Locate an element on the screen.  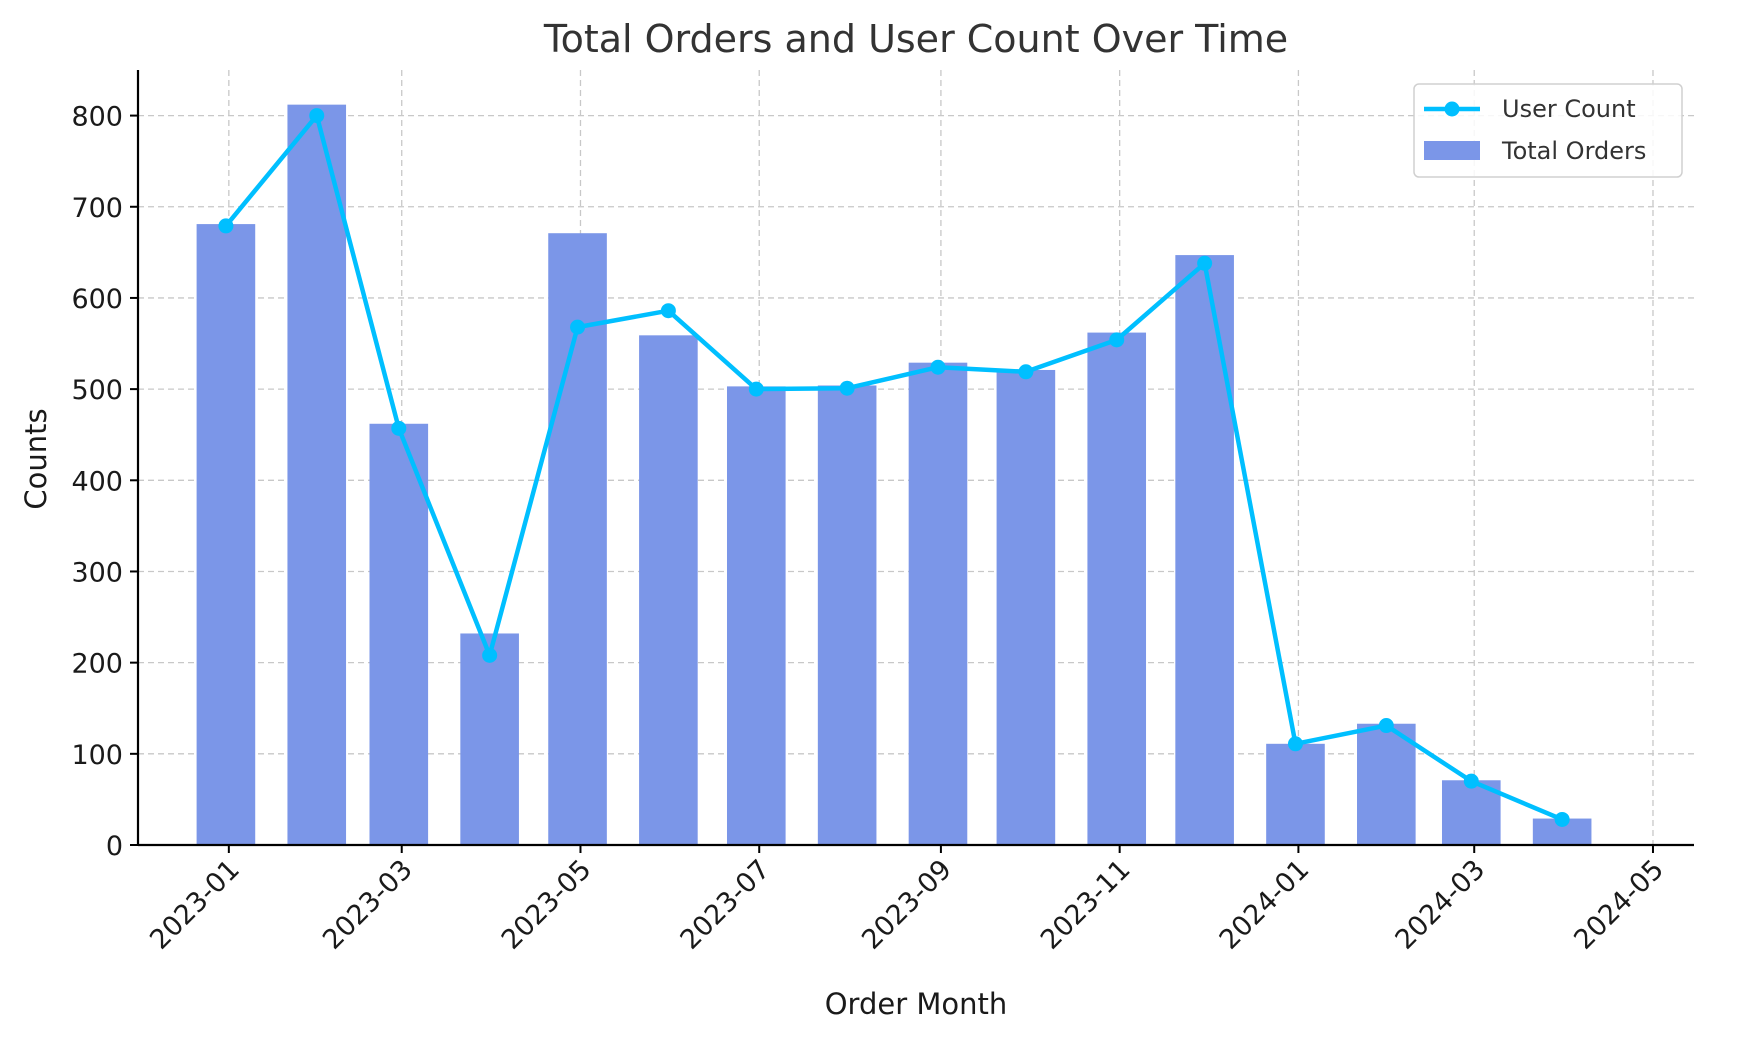
legend: User Count Total Orders is located at coordinates (1548, 130).